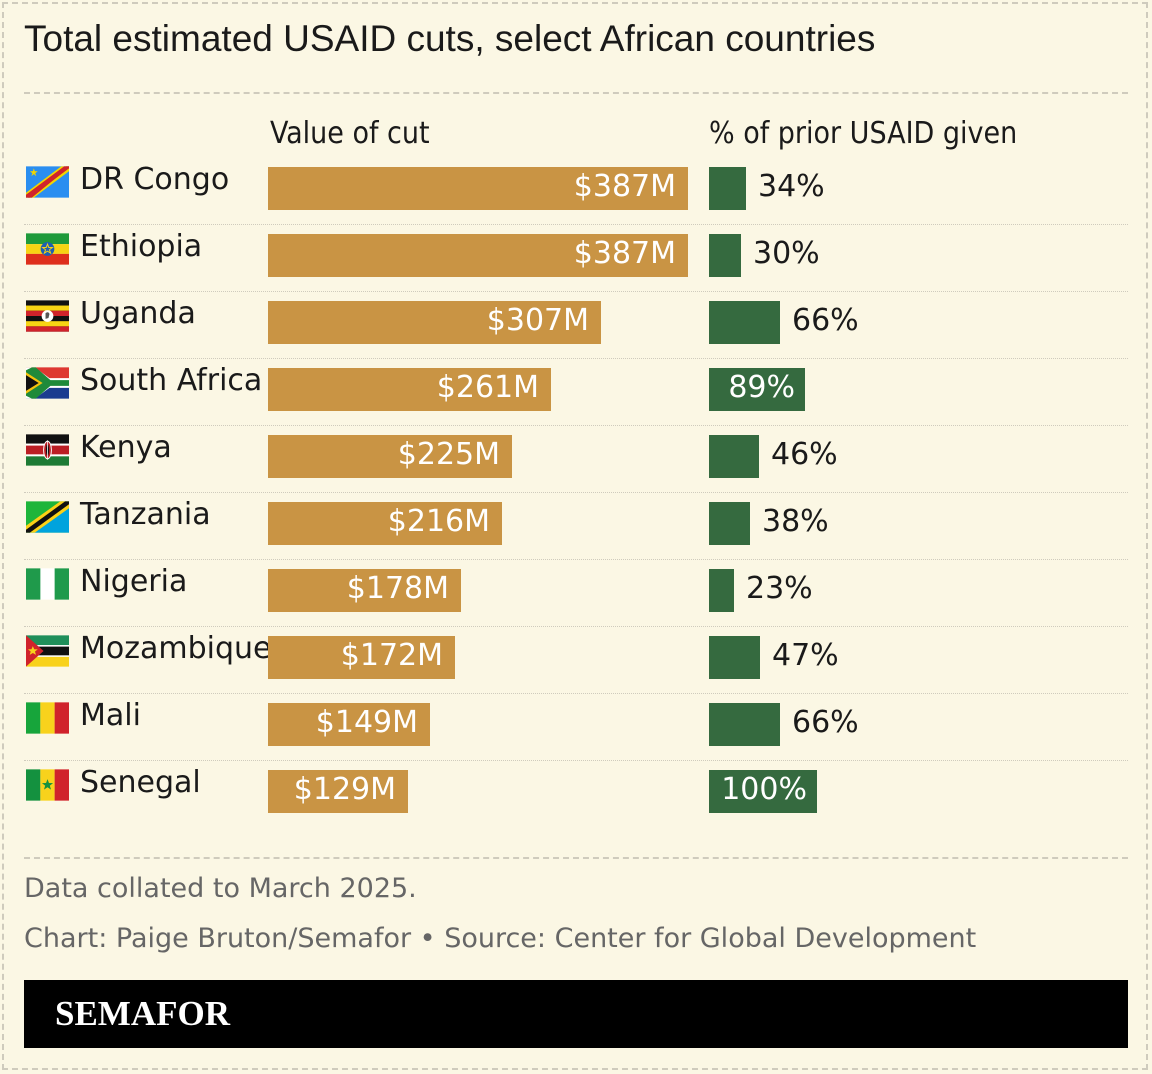  Describe the element at coordinates (350, 133) in the screenshot. I see `value-column-header: Value of cut` at that location.